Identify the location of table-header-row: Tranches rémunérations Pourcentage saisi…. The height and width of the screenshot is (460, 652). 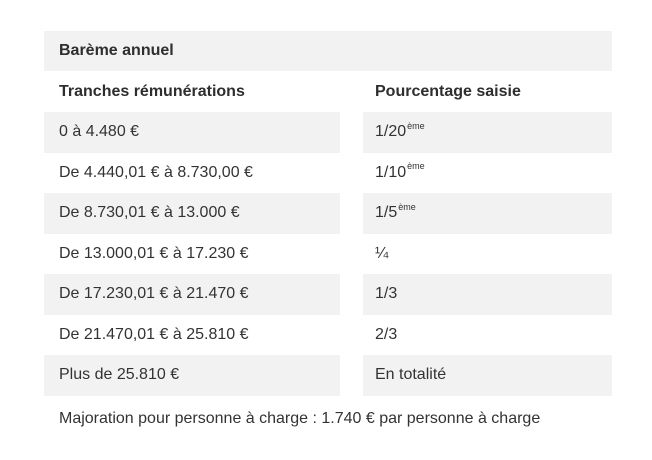
(328, 91).